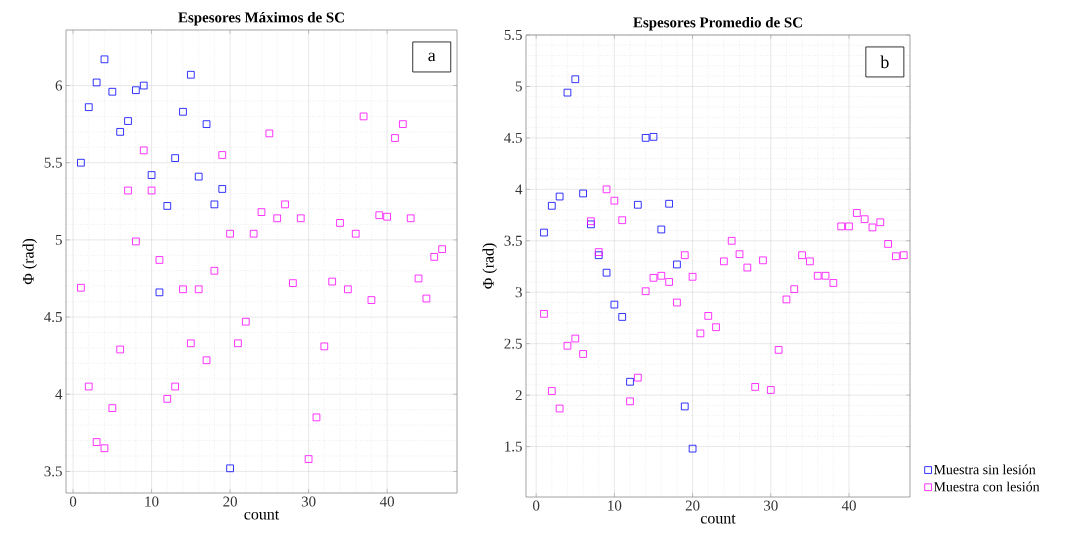 The image size is (1091, 548). What do you see at coordinates (984, 469) in the screenshot?
I see `legend-label: Muestra sin lesión` at bounding box center [984, 469].